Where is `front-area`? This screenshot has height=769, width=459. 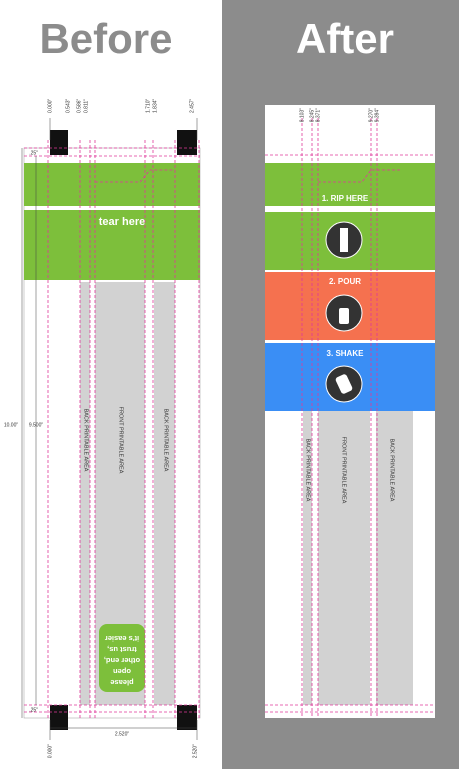 front-area is located at coordinates (344, 558).